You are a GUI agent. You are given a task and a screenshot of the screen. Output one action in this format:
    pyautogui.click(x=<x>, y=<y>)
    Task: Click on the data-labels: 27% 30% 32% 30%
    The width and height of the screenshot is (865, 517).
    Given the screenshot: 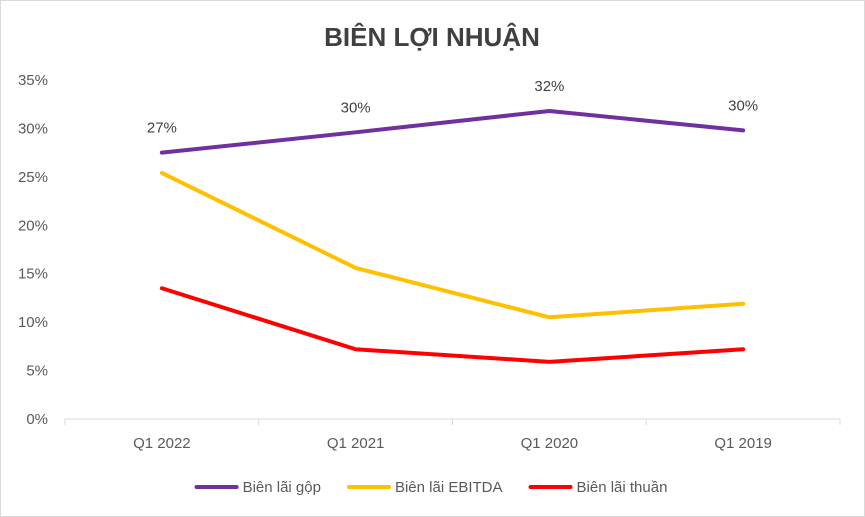 What is the action you would take?
    pyautogui.click(x=452, y=107)
    